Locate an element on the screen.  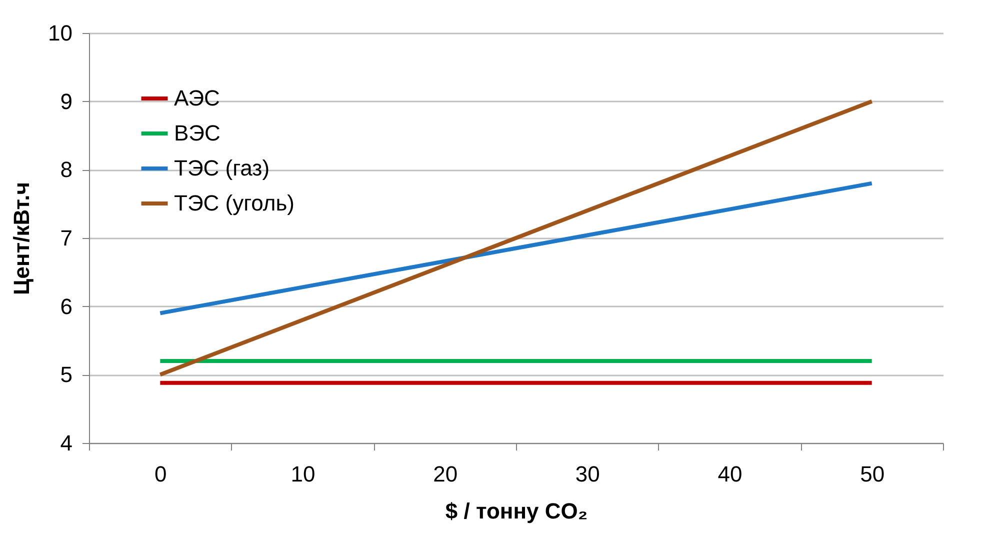
legend-label: ТЭС (газ) is located at coordinates (222, 168).